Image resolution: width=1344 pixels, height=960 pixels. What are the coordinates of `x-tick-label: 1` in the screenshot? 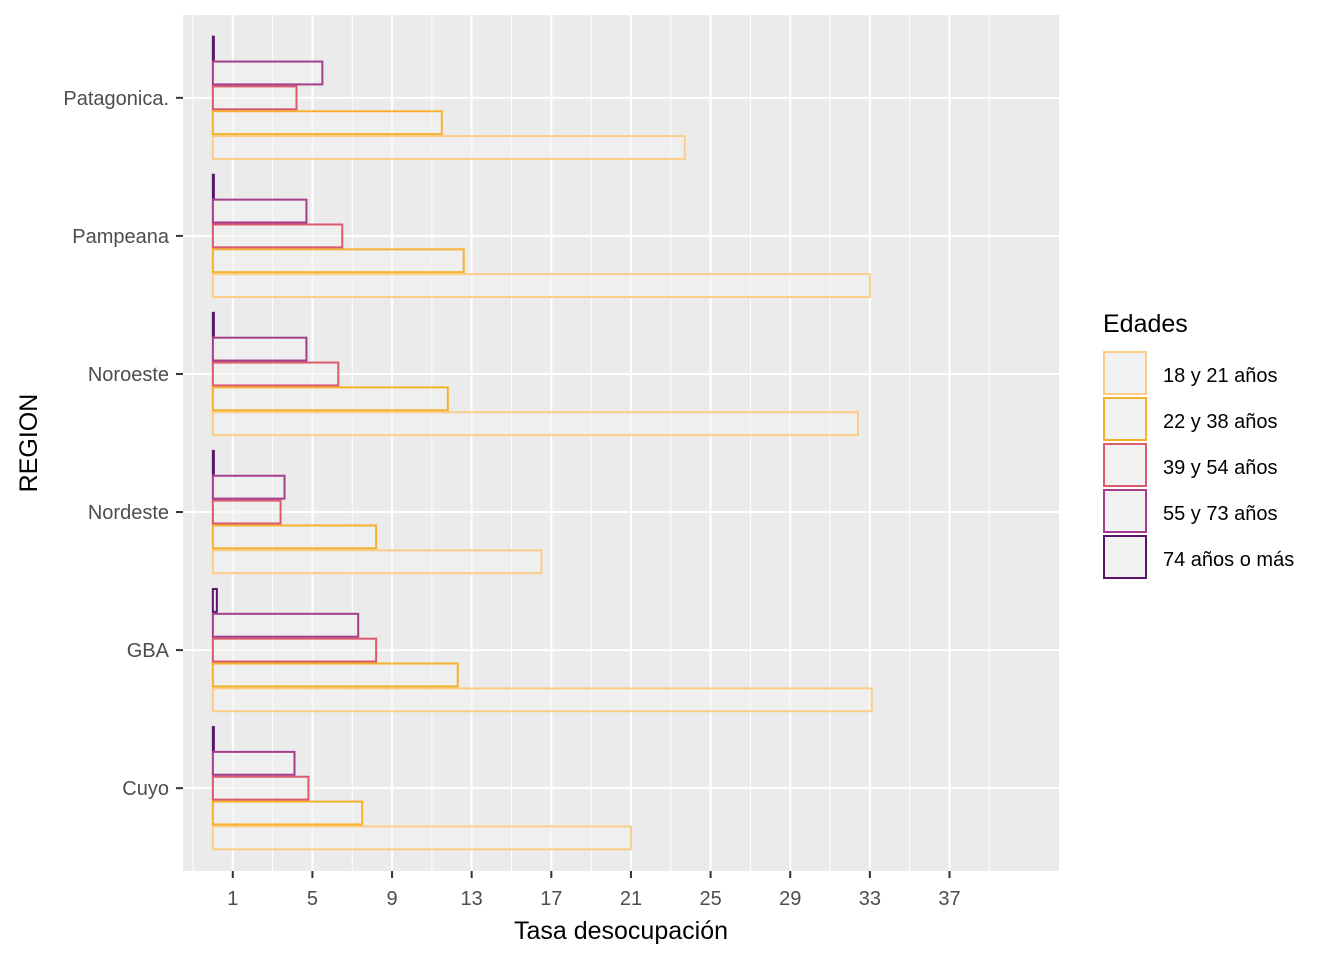 It's located at (232, 899).